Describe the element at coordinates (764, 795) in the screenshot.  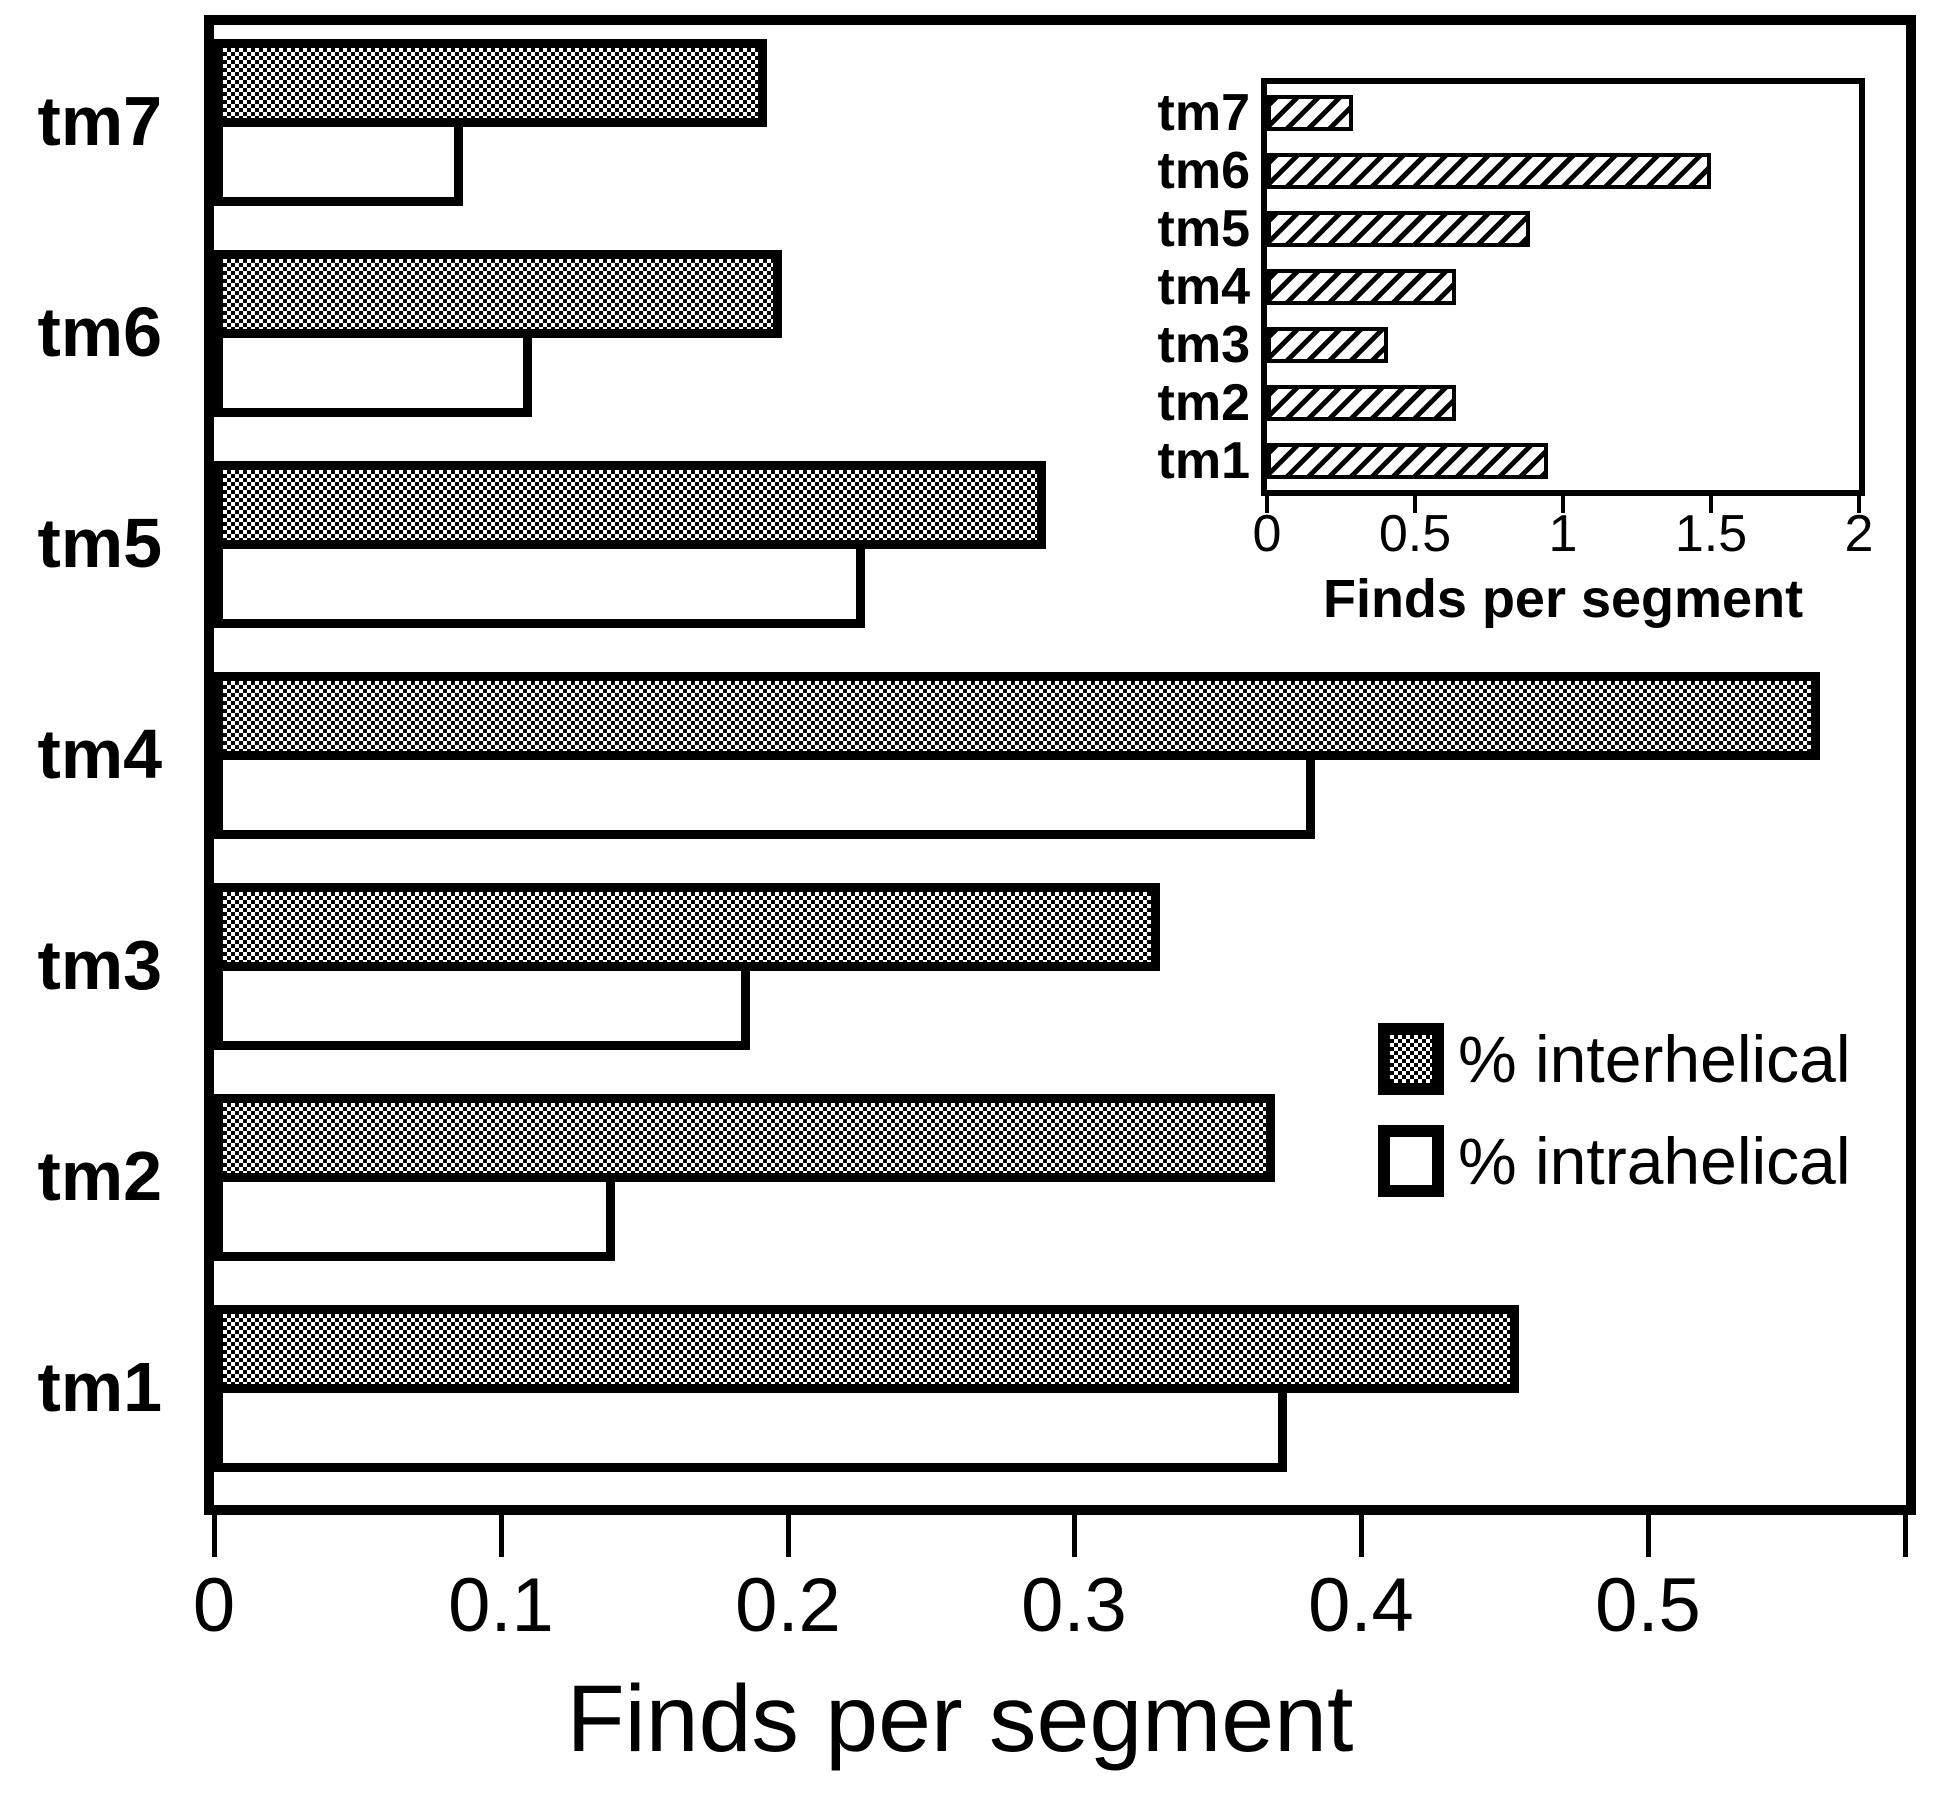
I see `main-bar-intrahelical-tm4` at that location.